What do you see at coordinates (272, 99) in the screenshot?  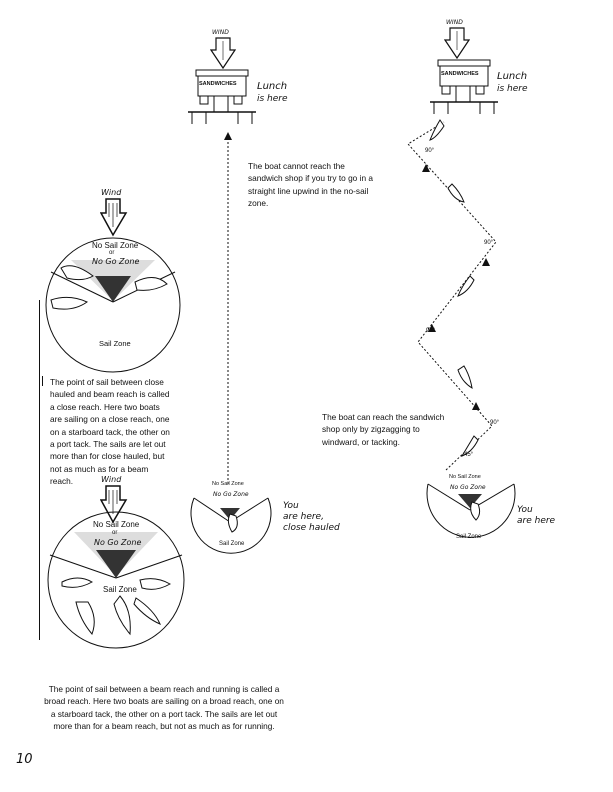 I see `lunch-label-1b: is here` at bounding box center [272, 99].